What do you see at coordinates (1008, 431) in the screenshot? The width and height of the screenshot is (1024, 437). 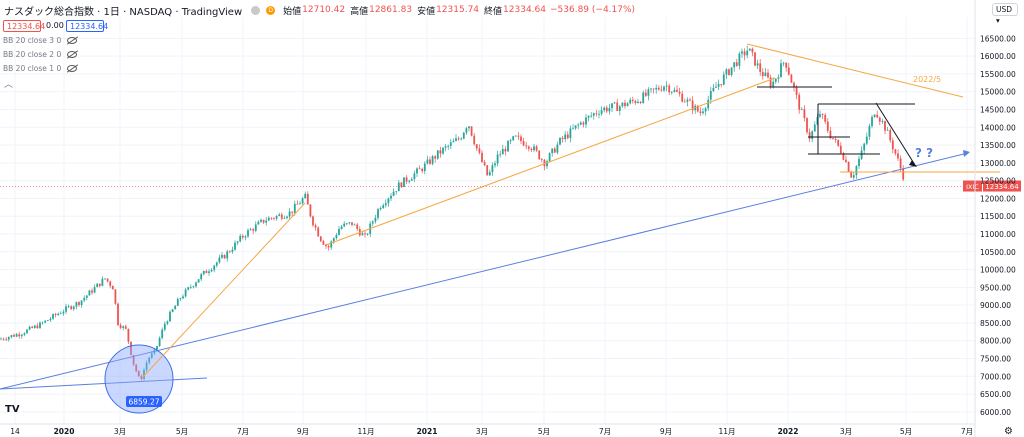 I see `gear-icon: ⚙` at bounding box center [1008, 431].